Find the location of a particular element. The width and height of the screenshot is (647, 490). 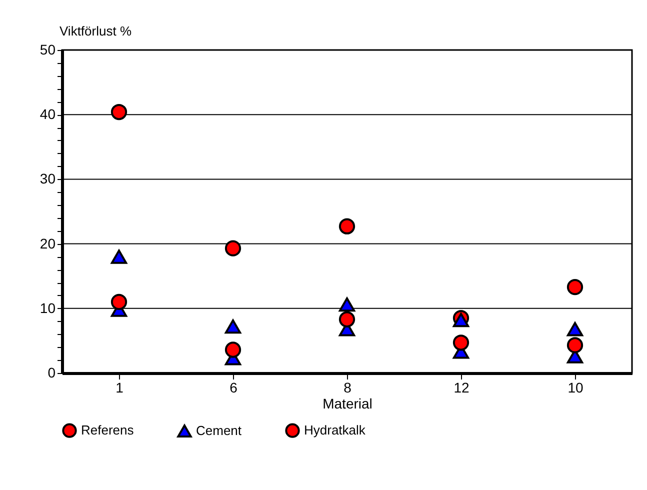

legend-label: Referens is located at coordinates (107, 430).